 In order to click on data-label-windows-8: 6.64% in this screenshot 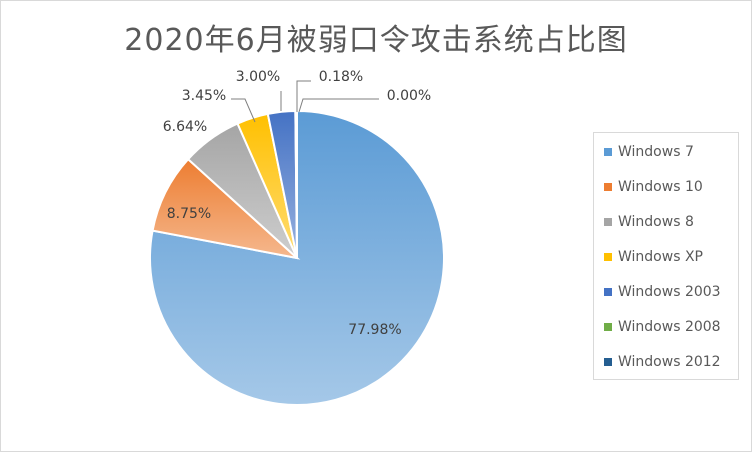, I will do `click(185, 127)`.